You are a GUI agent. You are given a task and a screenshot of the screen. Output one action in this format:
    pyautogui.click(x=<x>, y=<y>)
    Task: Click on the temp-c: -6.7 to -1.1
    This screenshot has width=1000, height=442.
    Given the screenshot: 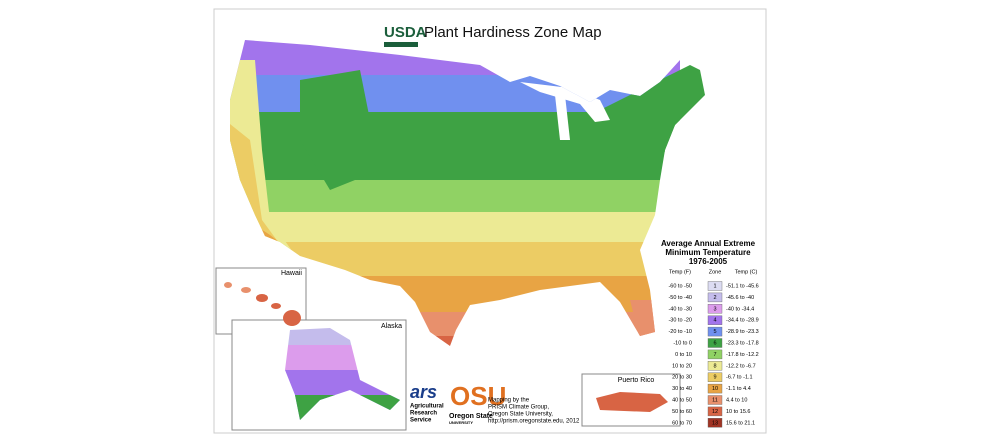 What is the action you would take?
    pyautogui.click(x=739, y=378)
    